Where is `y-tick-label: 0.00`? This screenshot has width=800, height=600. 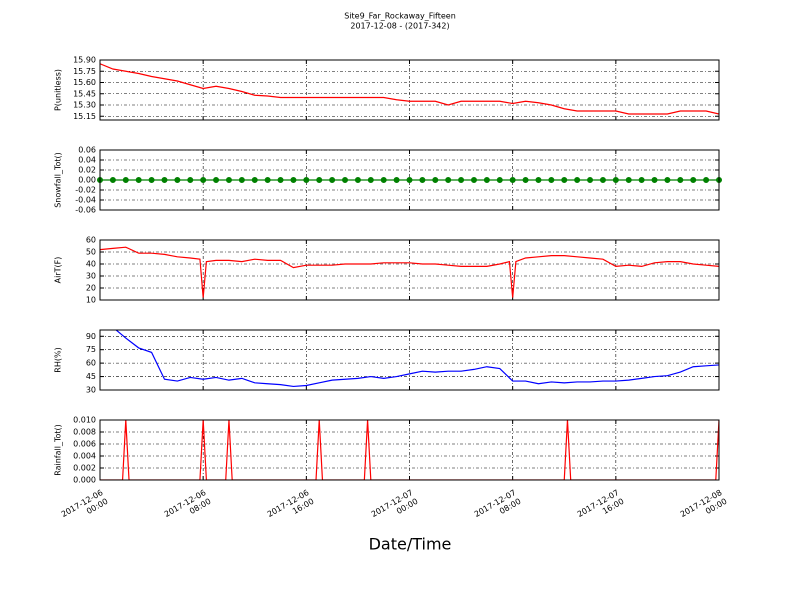
y-tick-label: 0.00 is located at coordinates (87, 180).